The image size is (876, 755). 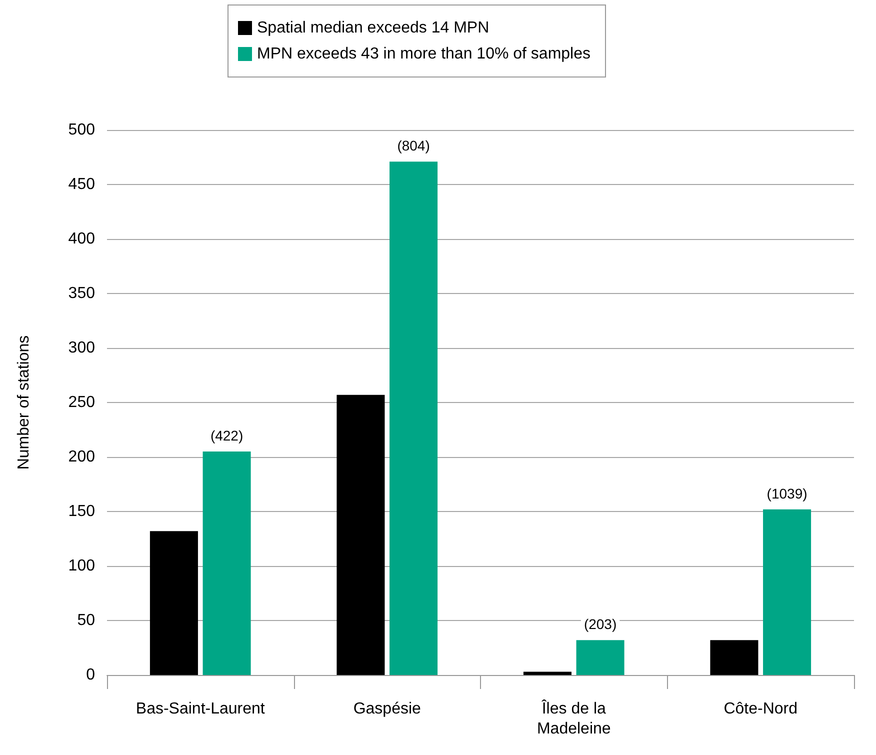 What do you see at coordinates (82, 348) in the screenshot?
I see `y-tick-label: 300` at bounding box center [82, 348].